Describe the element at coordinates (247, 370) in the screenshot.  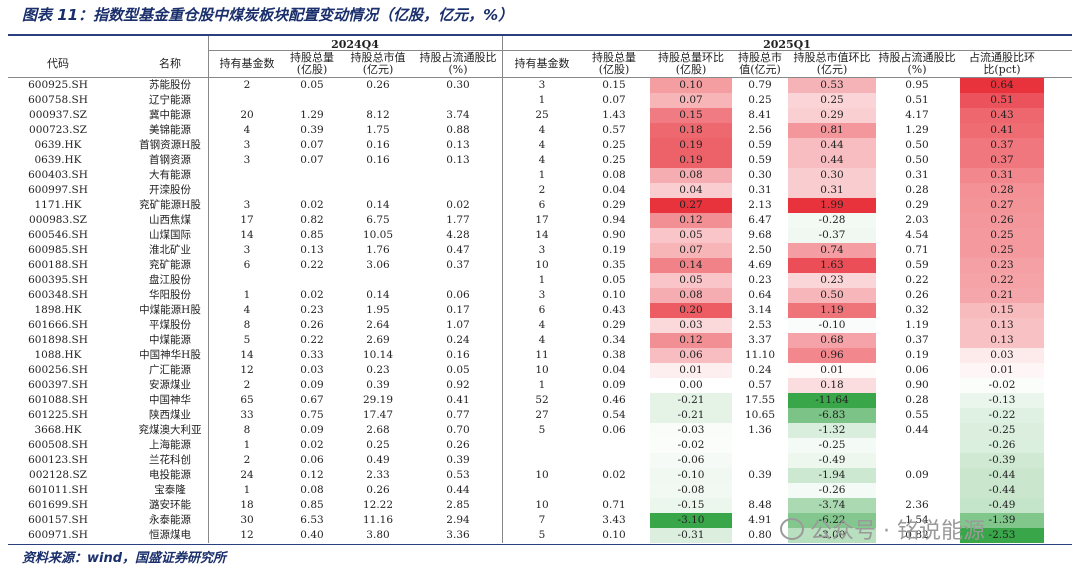
I see `table-cell: 12` at that location.